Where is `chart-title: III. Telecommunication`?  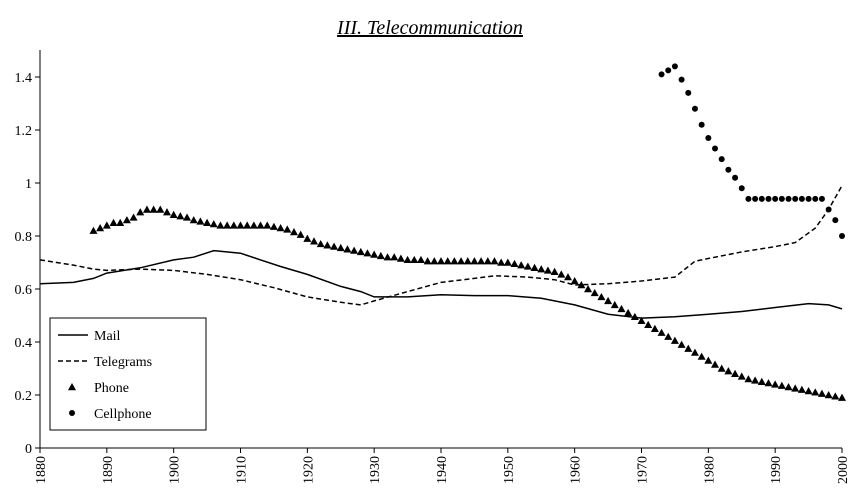
chart-title: III. Telecommunication is located at coordinates (429, 28).